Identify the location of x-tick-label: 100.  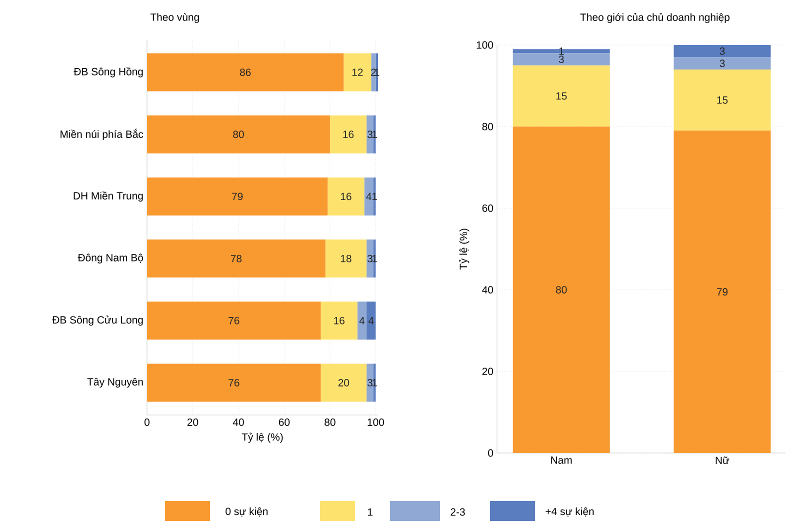
(376, 422).